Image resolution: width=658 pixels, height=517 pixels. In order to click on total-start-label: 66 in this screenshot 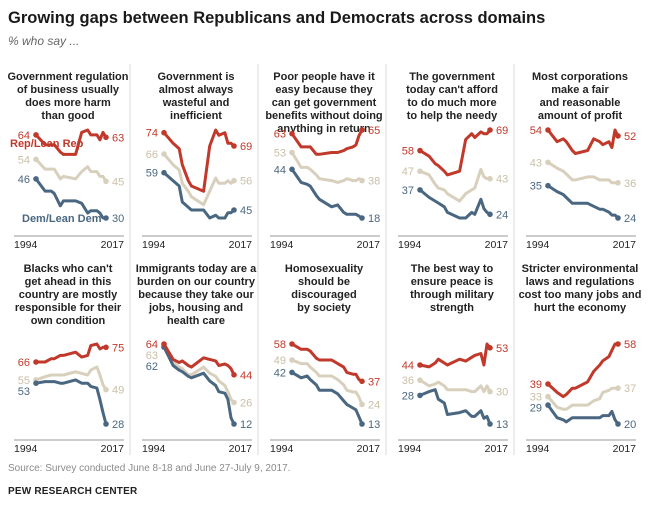, I will do `click(152, 155)`.